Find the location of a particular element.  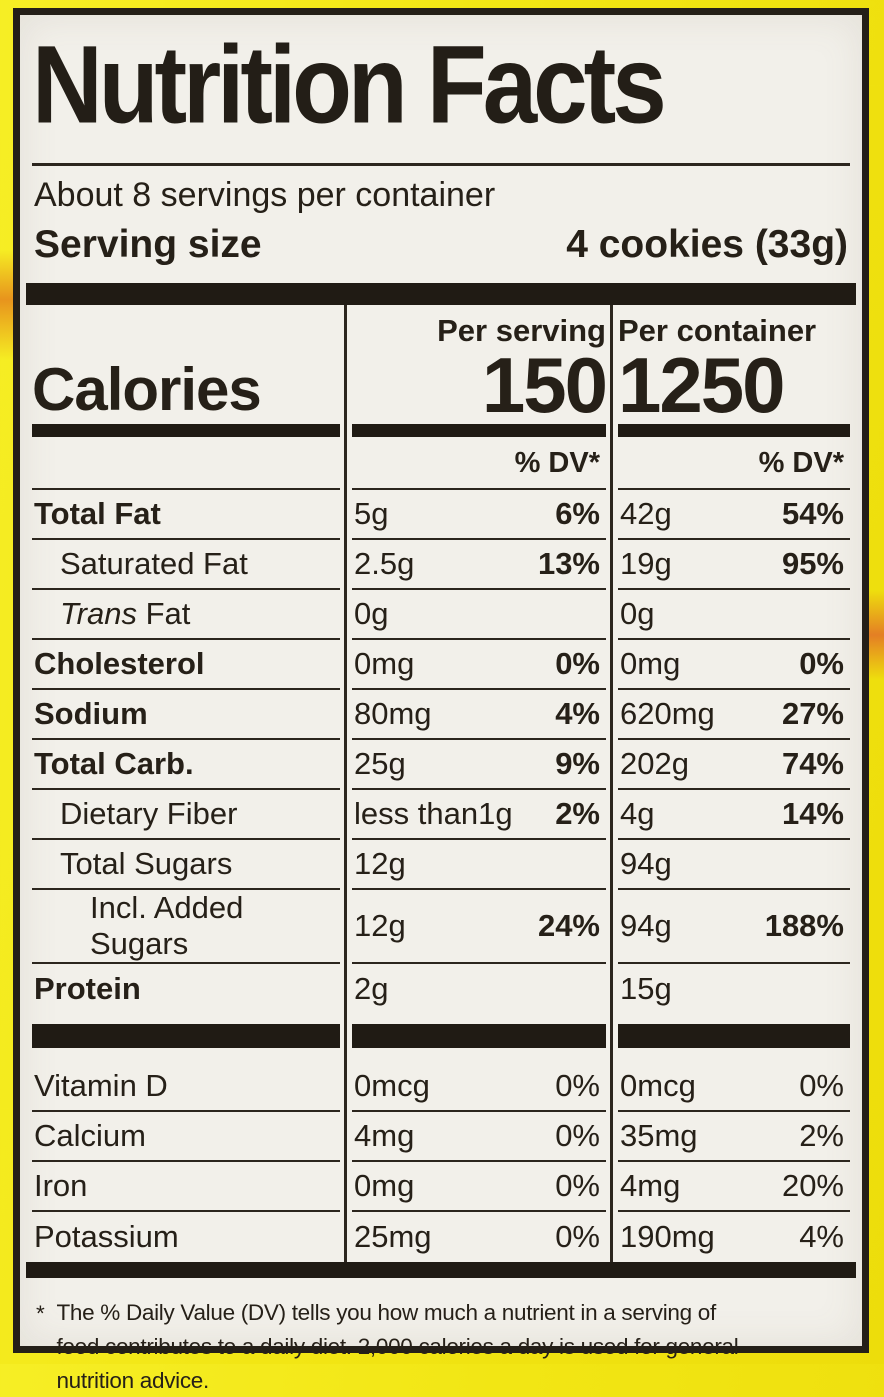

per-serving-cell: 25g 9% is located at coordinates (479, 765).